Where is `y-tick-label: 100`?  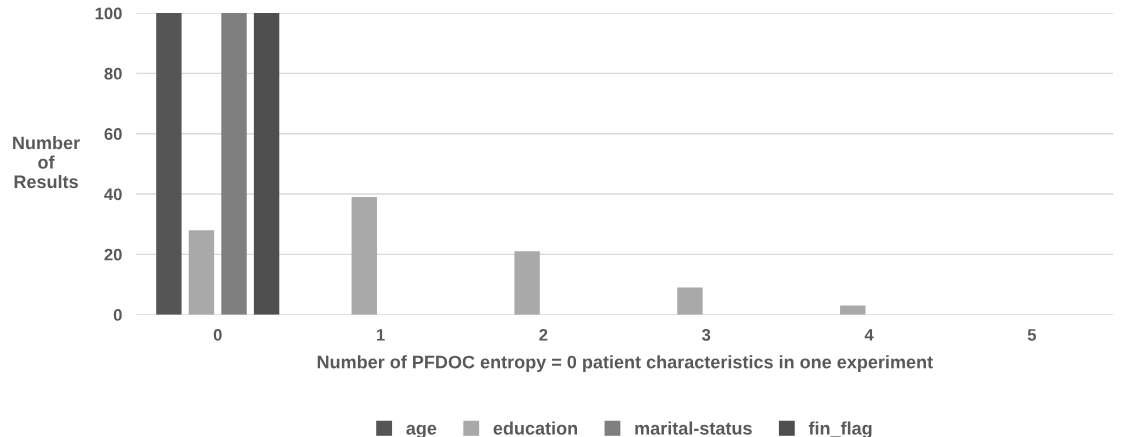 y-tick-label: 100 is located at coordinates (108, 13).